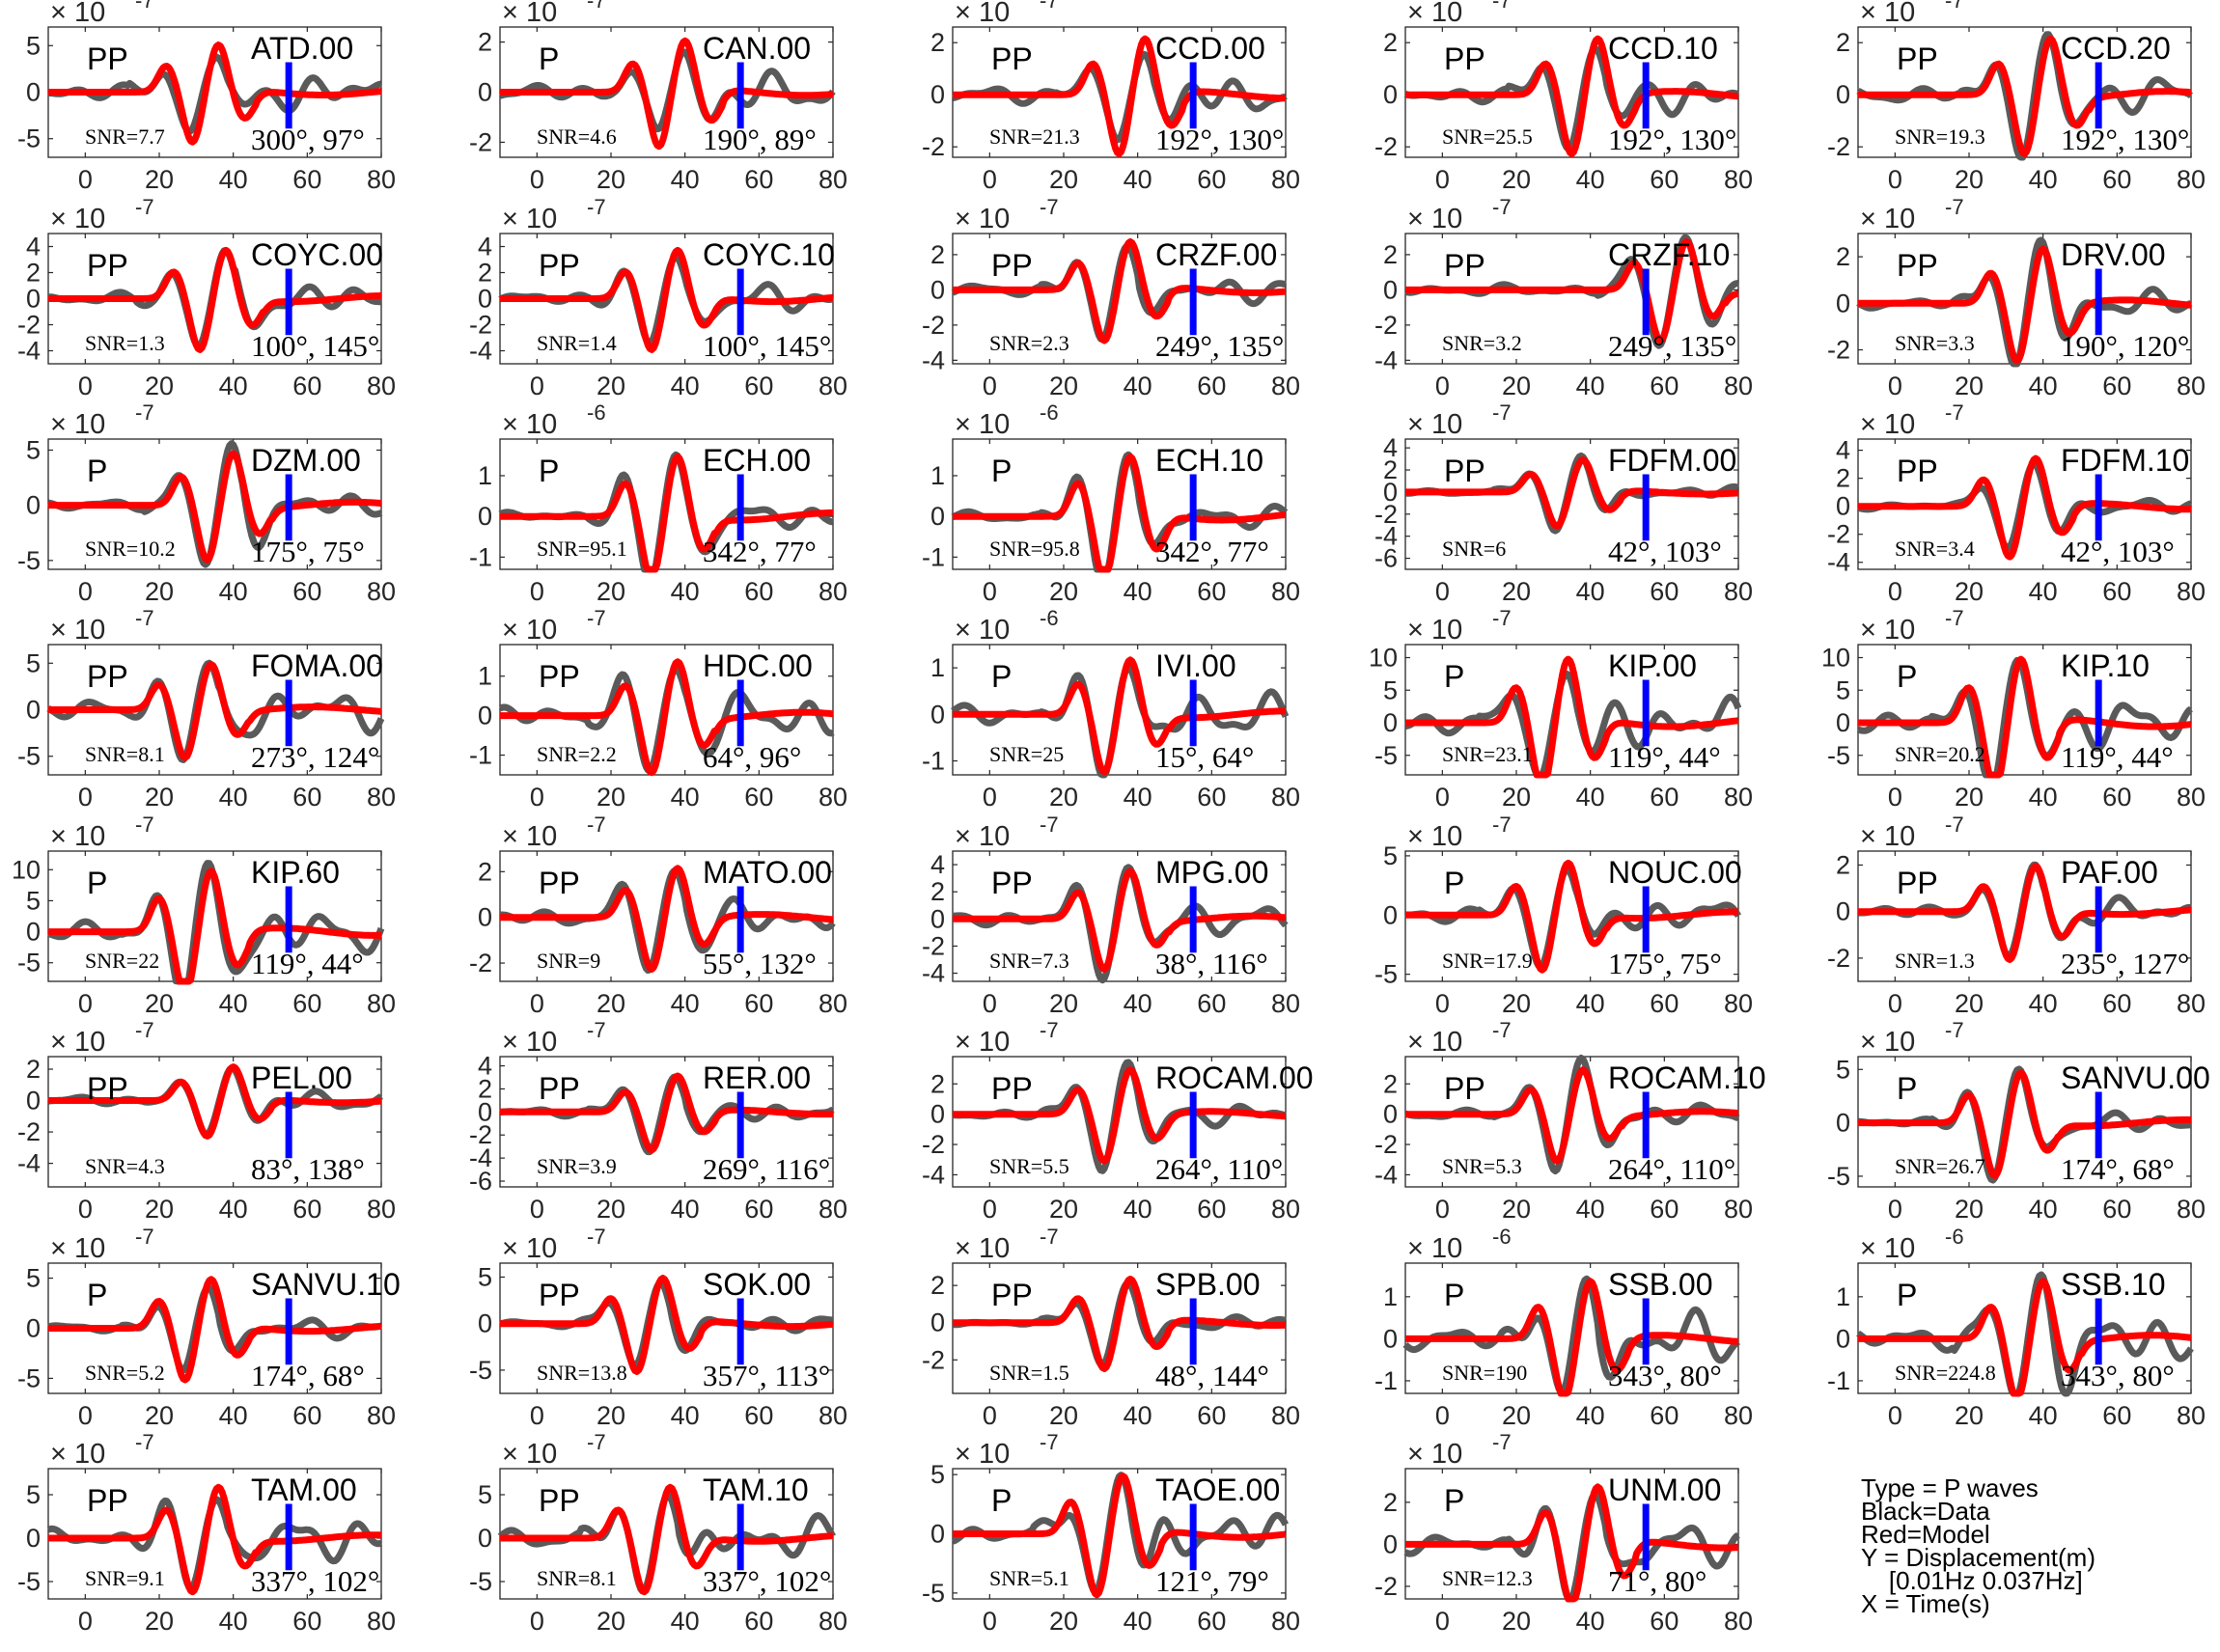 The width and height of the screenshot is (2220, 1652). What do you see at coordinates (756, 1490) in the screenshot?
I see `station-label: TAM.10` at bounding box center [756, 1490].